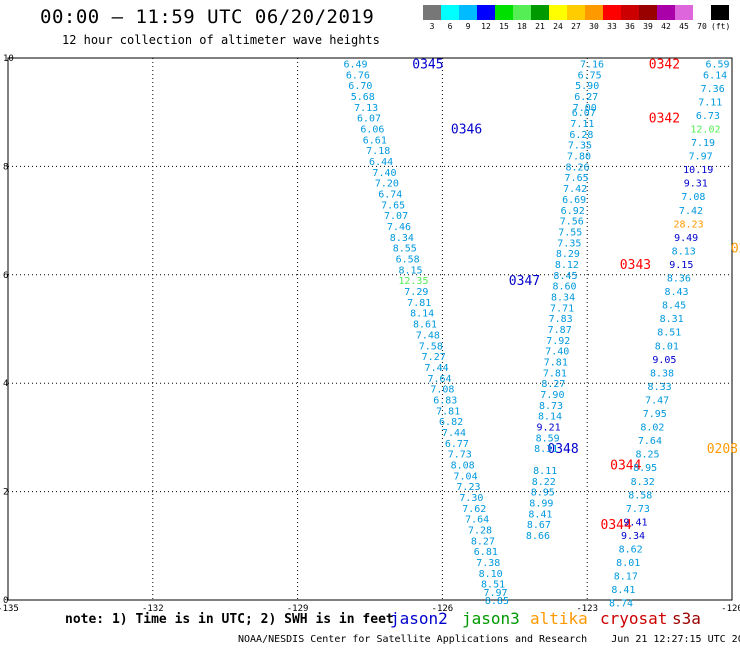  I want to click on wave-height-label: 7.35, so click(580, 146).